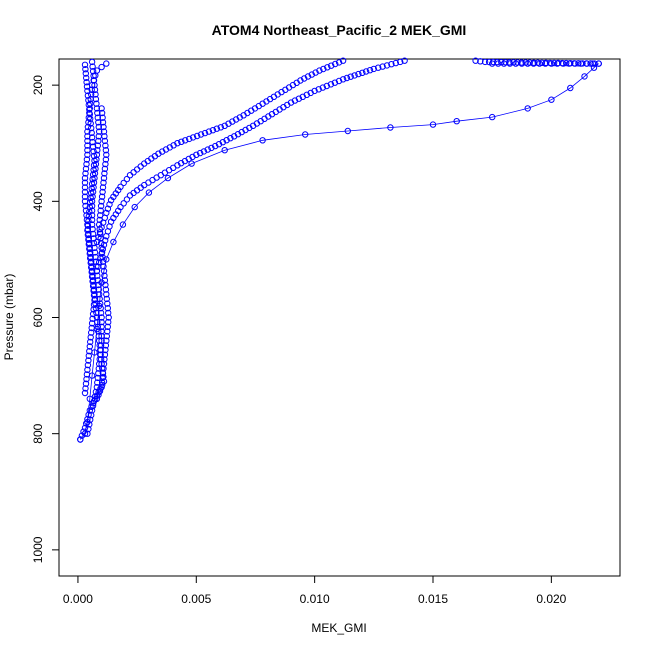  I want to click on x-axis-label: MEK_GMI, so click(338, 628).